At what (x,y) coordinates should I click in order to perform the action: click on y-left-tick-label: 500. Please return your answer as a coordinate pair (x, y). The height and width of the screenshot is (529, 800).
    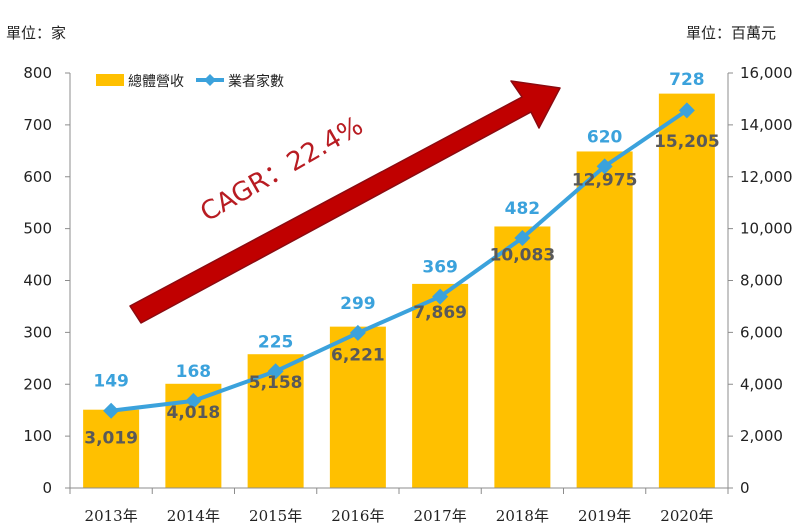
    Looking at the image, I should click on (37, 229).